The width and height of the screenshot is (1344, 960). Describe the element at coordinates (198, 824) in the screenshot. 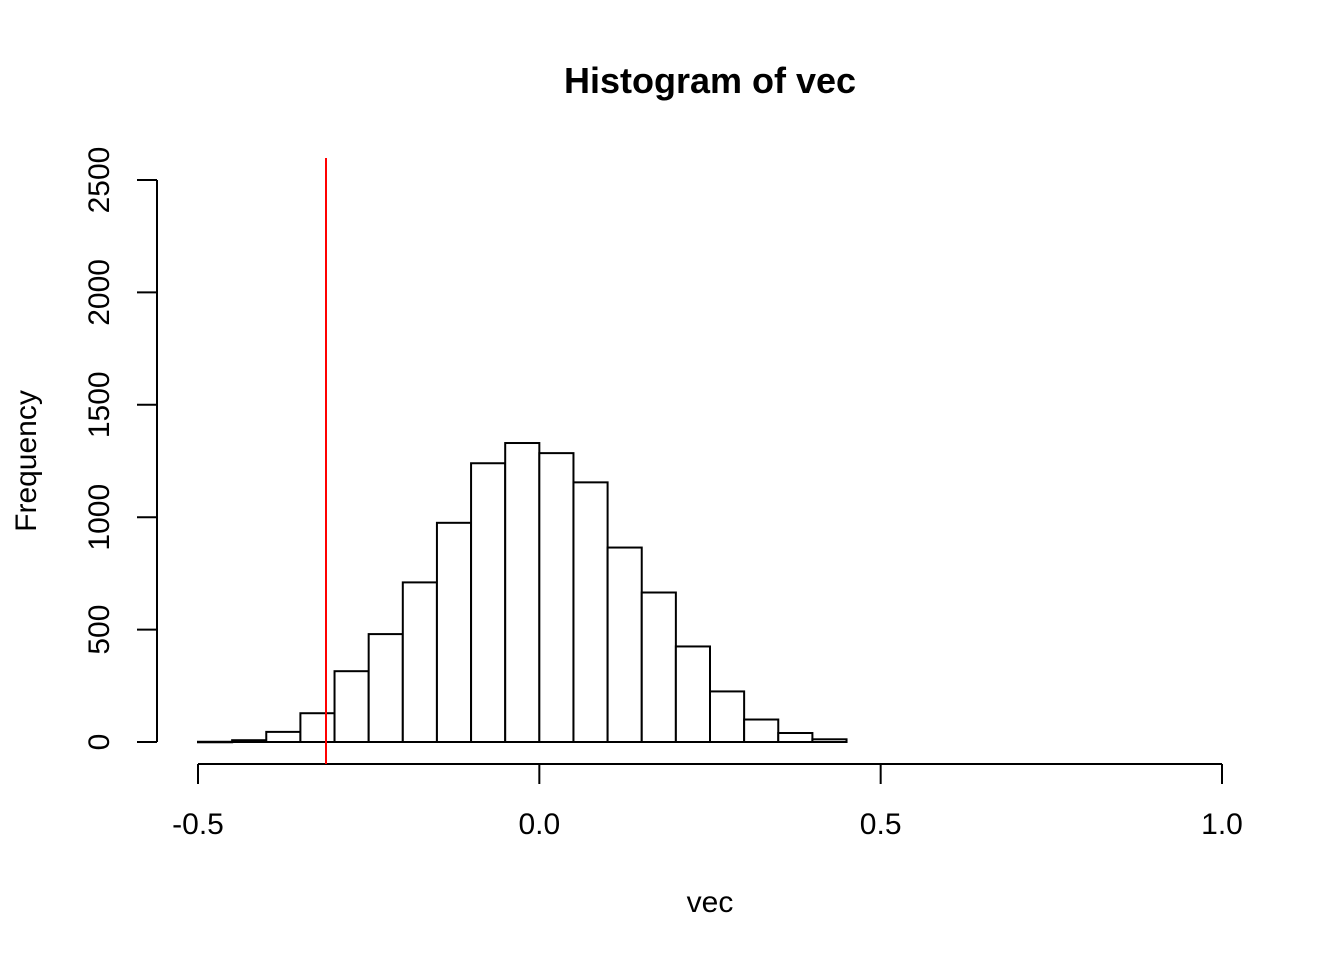

I see `x-tick-label: -0.5` at that location.